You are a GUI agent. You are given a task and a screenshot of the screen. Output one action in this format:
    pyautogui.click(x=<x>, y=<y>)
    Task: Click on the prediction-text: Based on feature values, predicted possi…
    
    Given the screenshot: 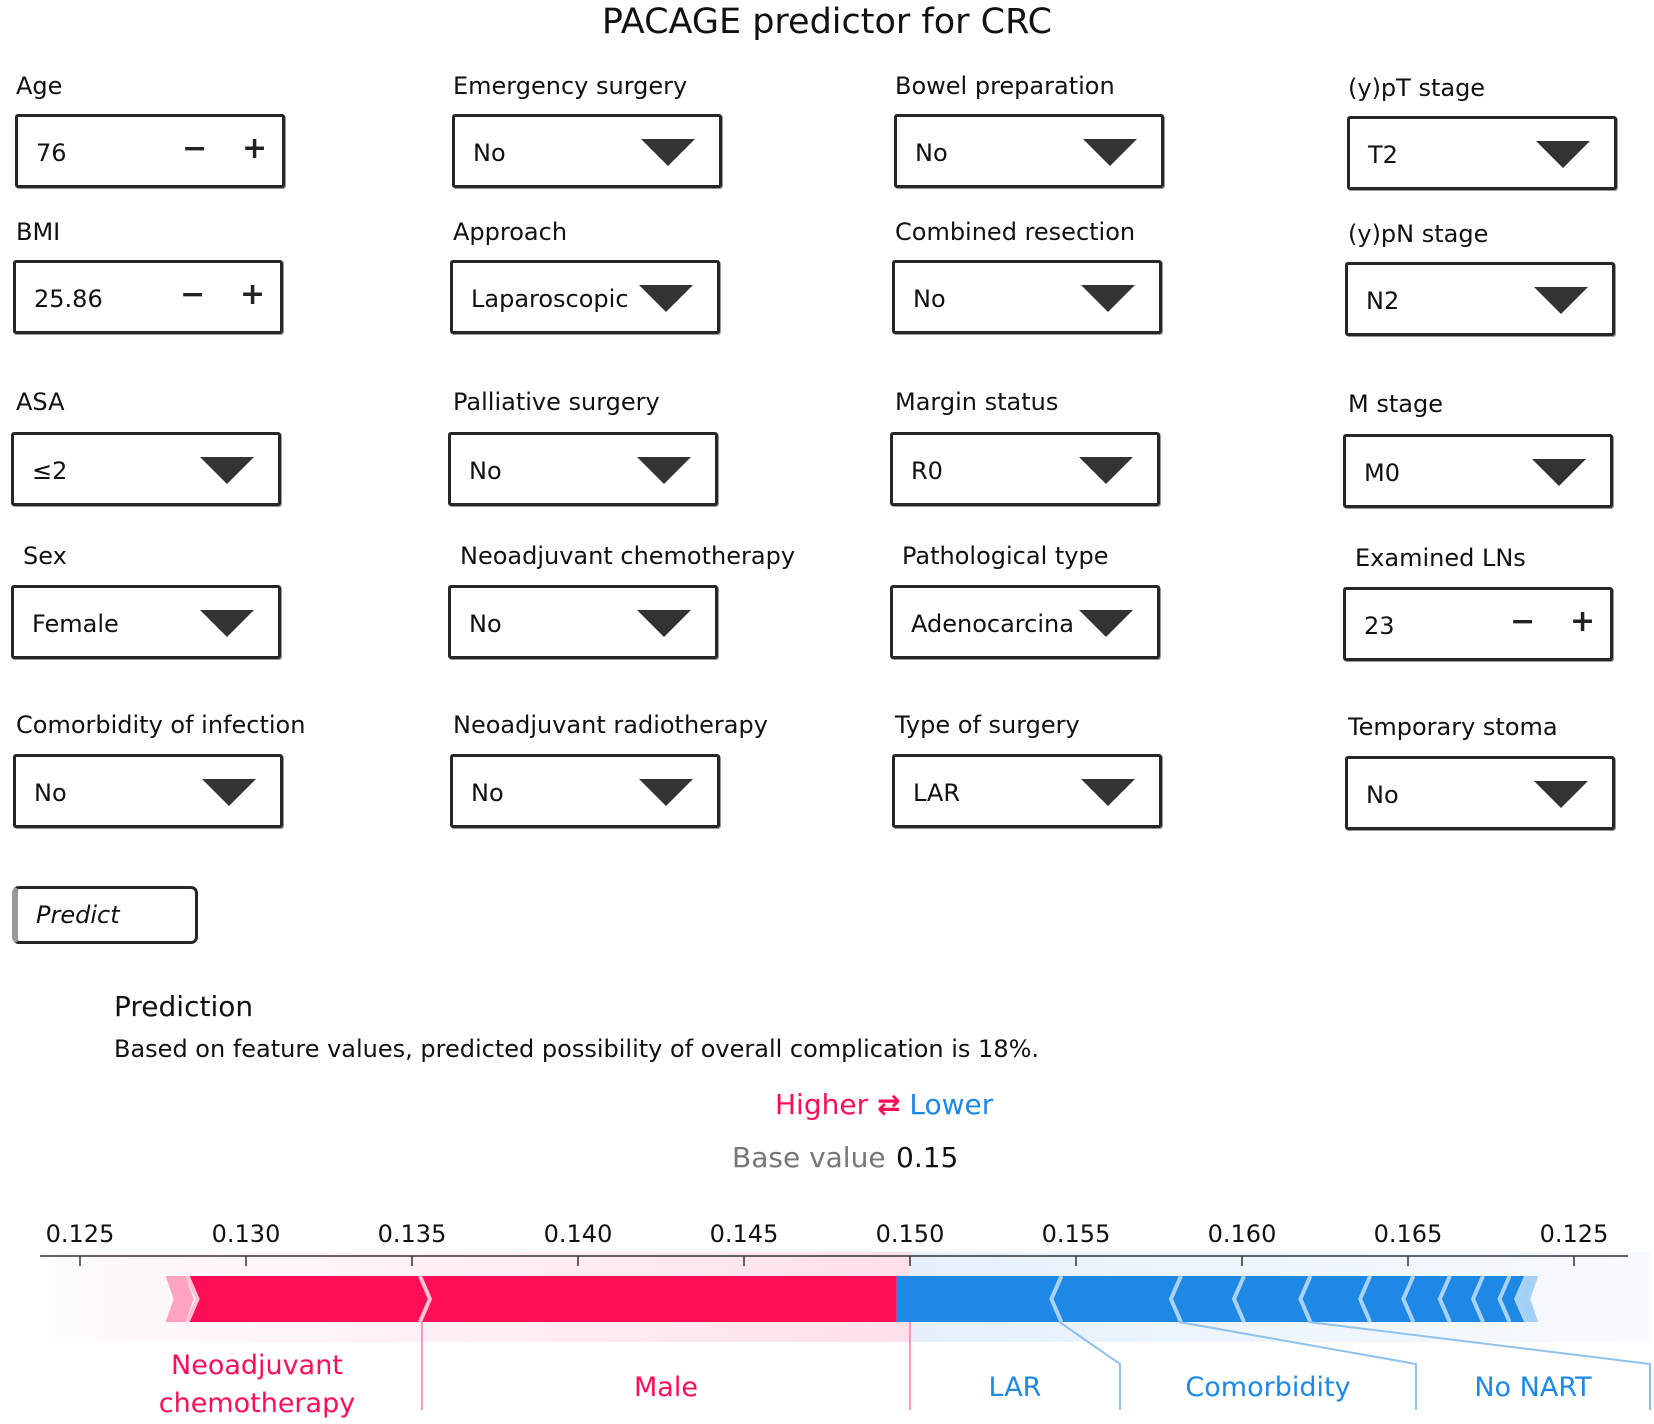 What is the action you would take?
    pyautogui.click(x=577, y=1049)
    